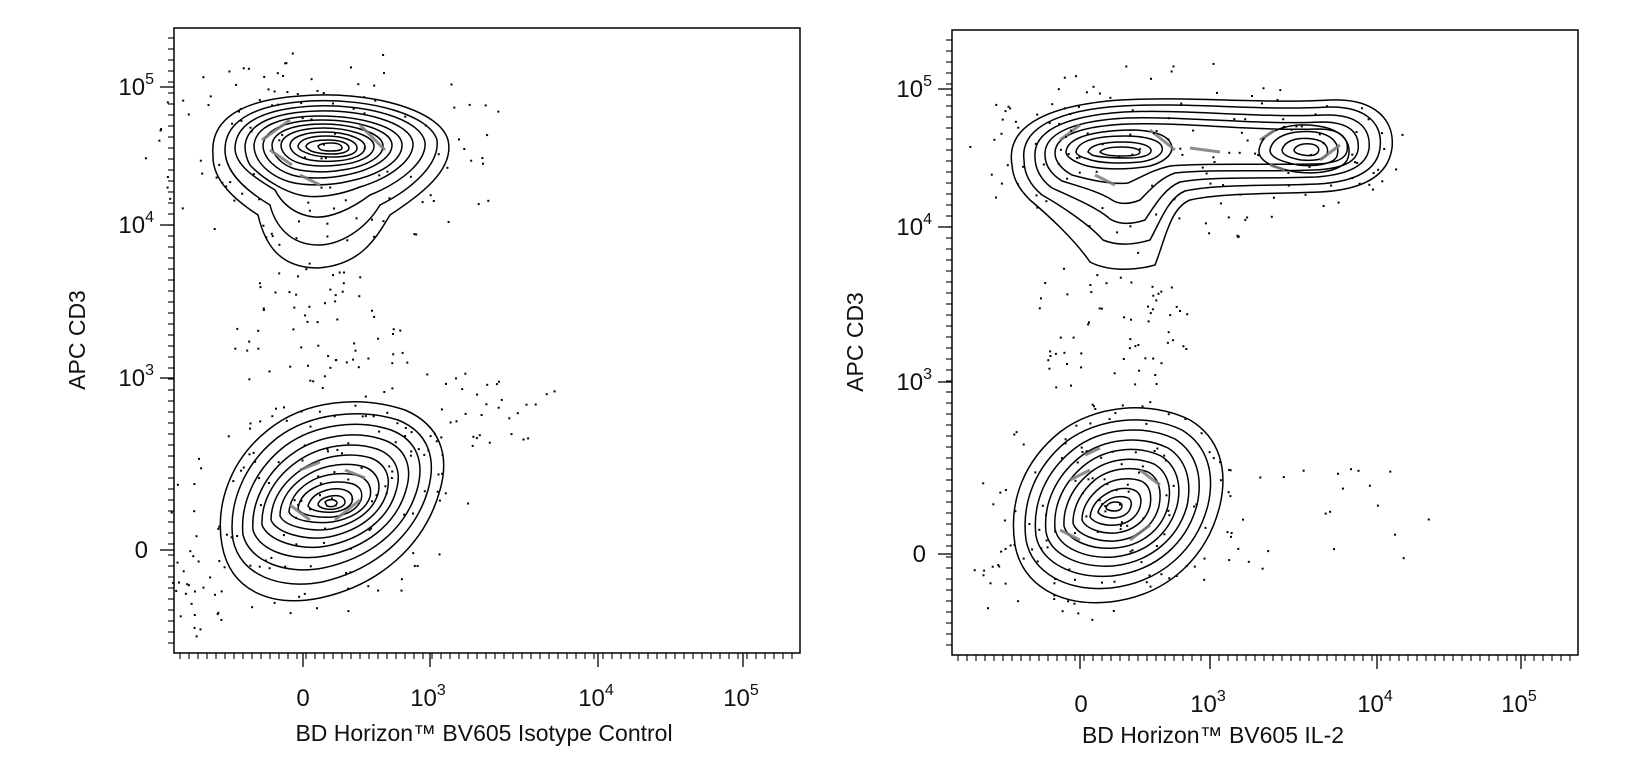  Describe the element at coordinates (428, 697) in the screenshot. I see `left-x-tick-1000: 103` at that location.